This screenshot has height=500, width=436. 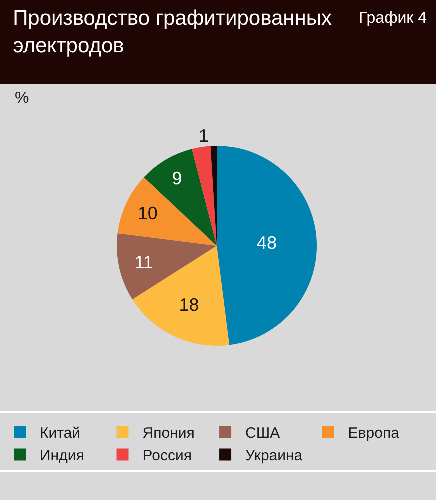 What do you see at coordinates (60, 433) in the screenshot?
I see `legend-label: Китай` at bounding box center [60, 433].